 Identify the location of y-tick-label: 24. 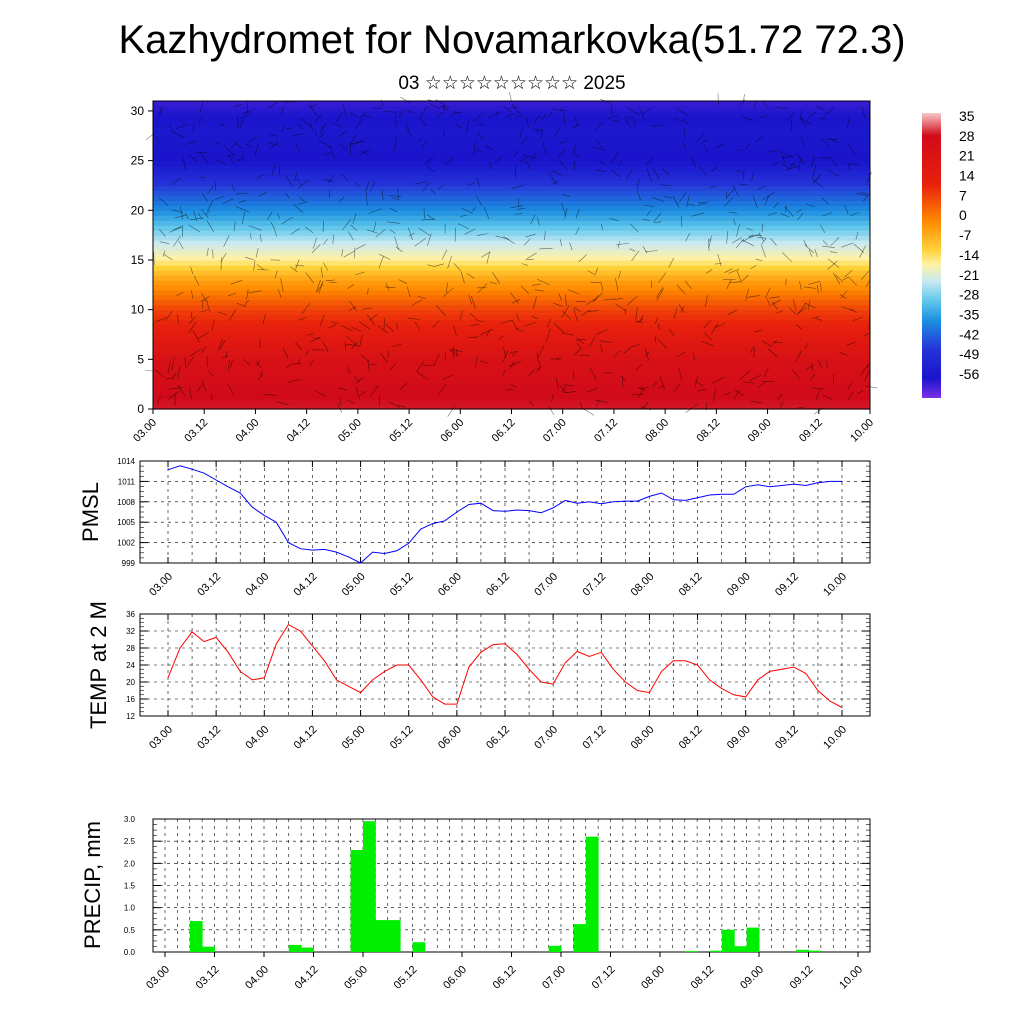
(130, 665).